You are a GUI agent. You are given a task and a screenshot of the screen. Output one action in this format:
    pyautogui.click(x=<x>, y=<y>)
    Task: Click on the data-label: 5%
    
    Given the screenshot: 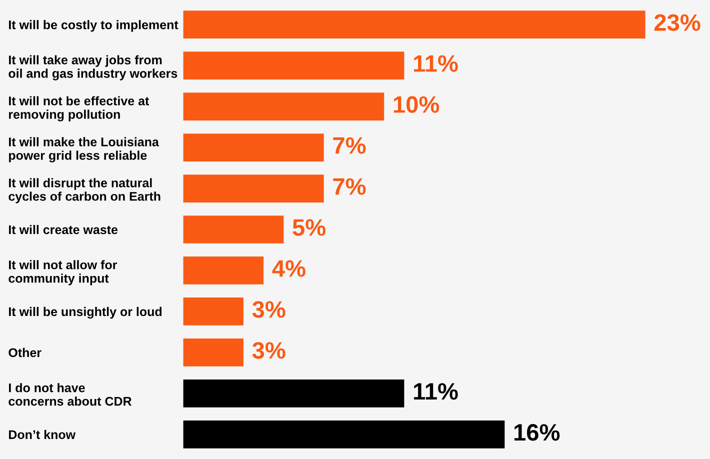 What is the action you would take?
    pyautogui.click(x=309, y=227)
    